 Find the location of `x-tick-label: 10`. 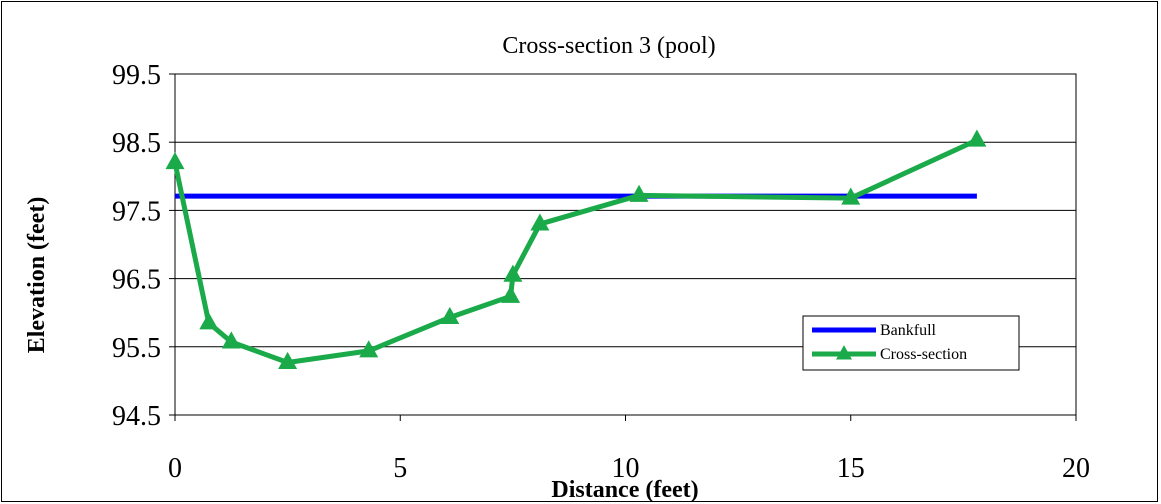

x-tick-label: 10 is located at coordinates (626, 468).